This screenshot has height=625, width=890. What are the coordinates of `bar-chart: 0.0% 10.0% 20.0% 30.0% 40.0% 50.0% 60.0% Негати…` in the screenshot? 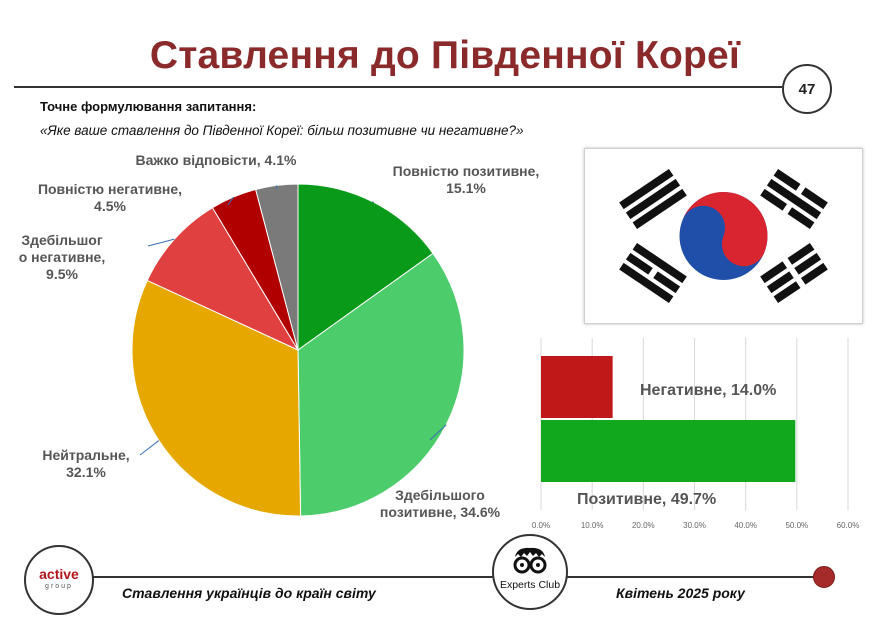 It's located at (696, 434).